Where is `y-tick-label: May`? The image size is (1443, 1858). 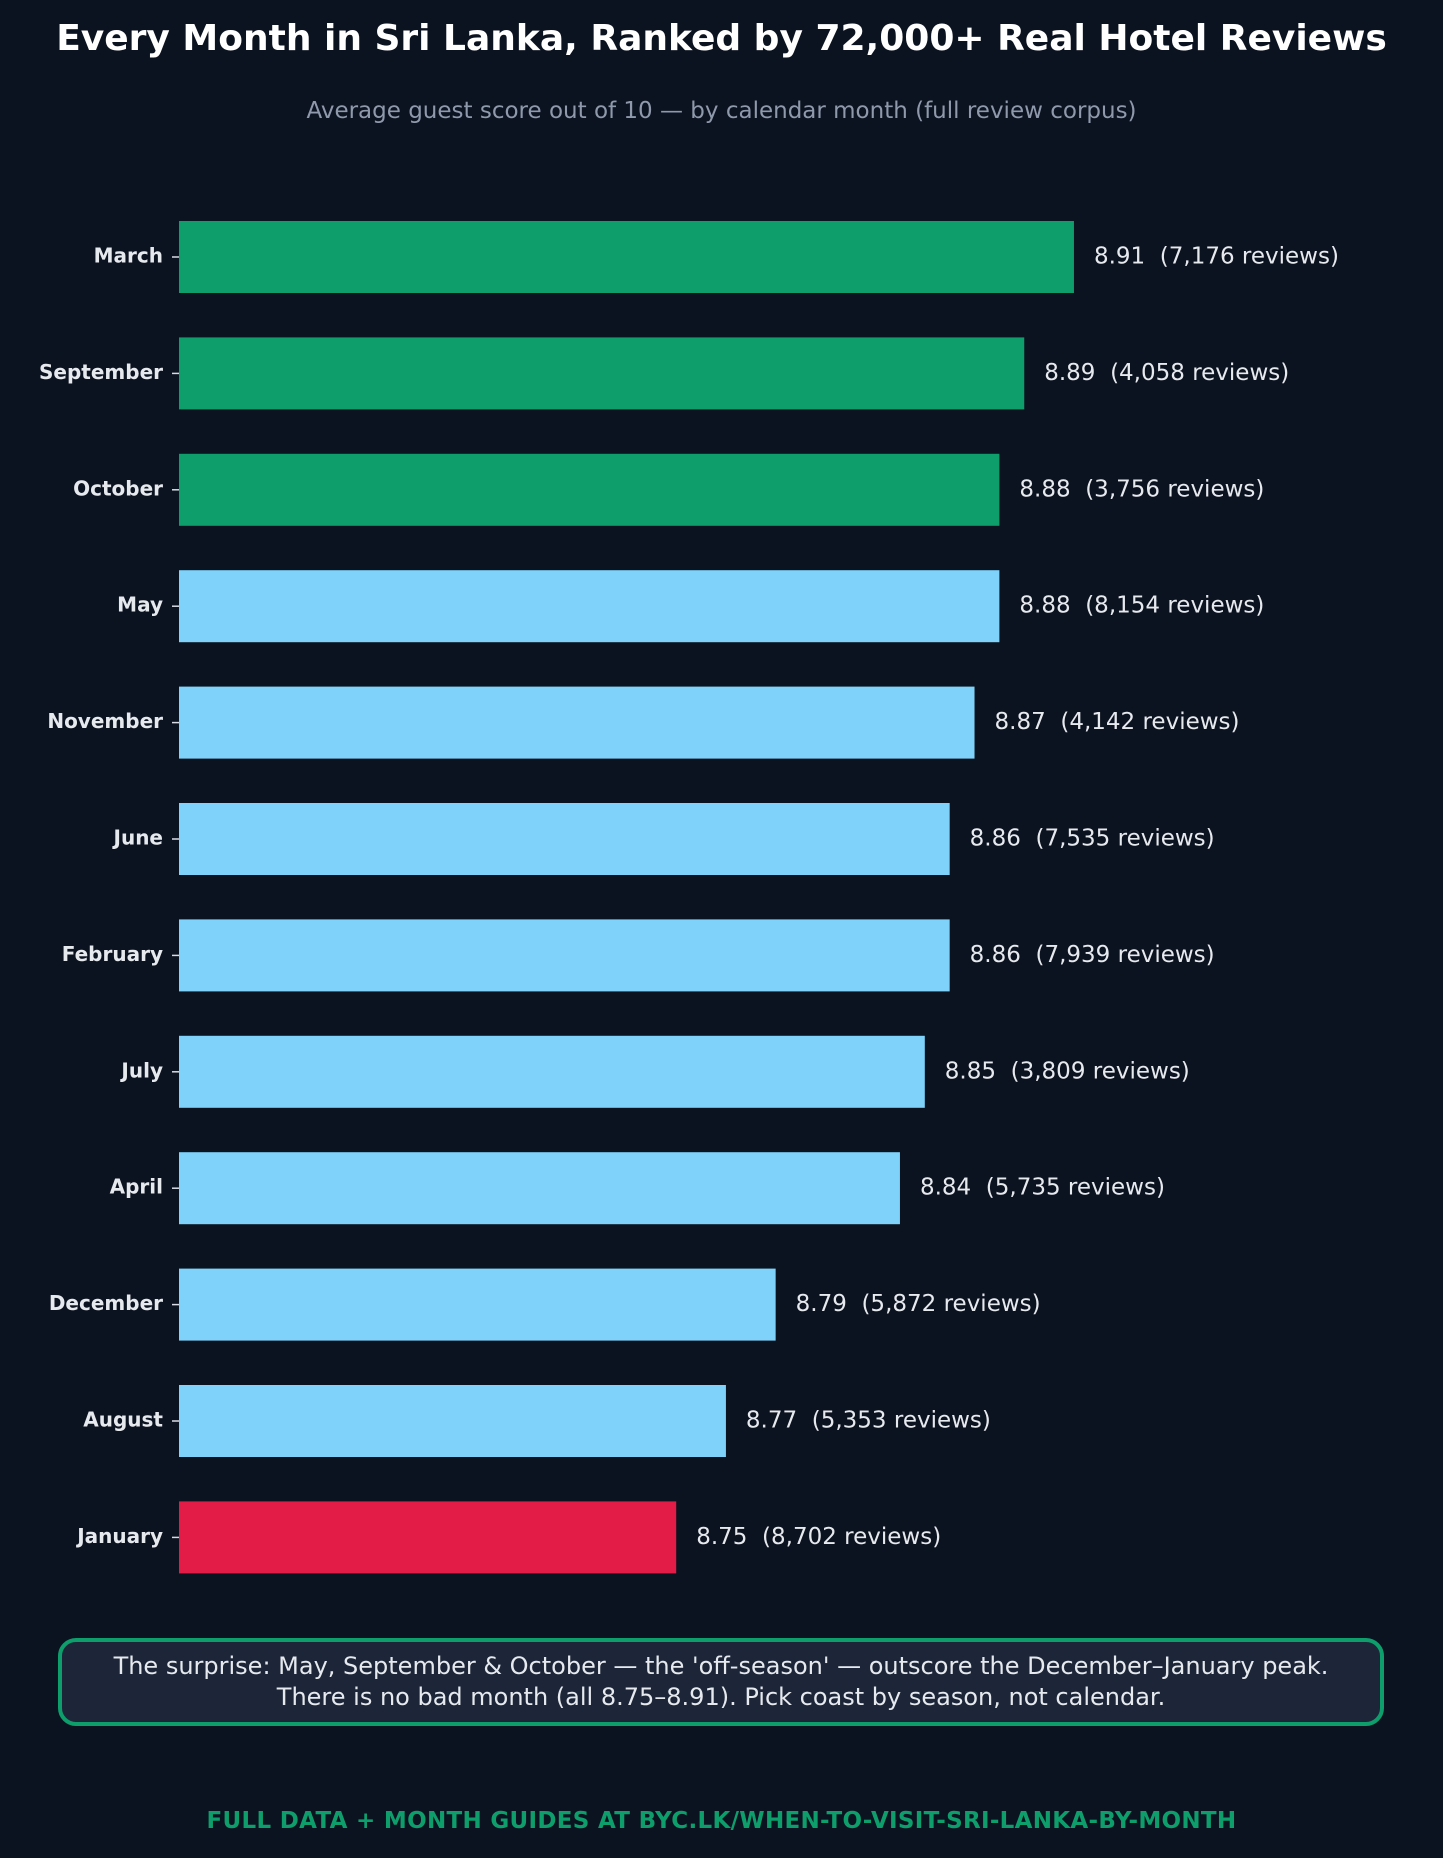
y-tick-label: May is located at coordinates (140, 605).